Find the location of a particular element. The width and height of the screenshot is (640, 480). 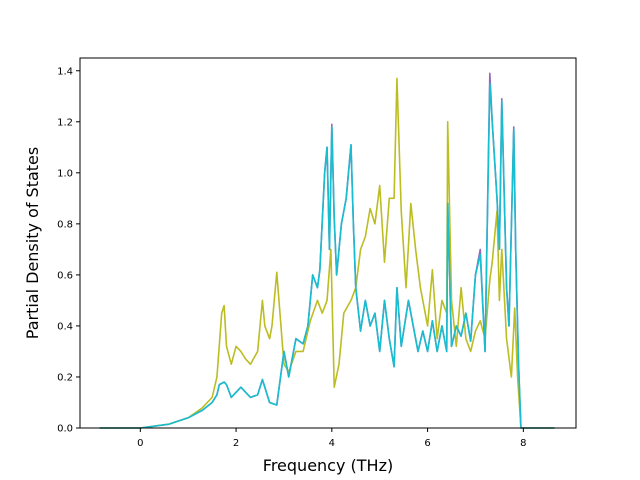

y-axis-label: Partial Density of States is located at coordinates (32, 243).